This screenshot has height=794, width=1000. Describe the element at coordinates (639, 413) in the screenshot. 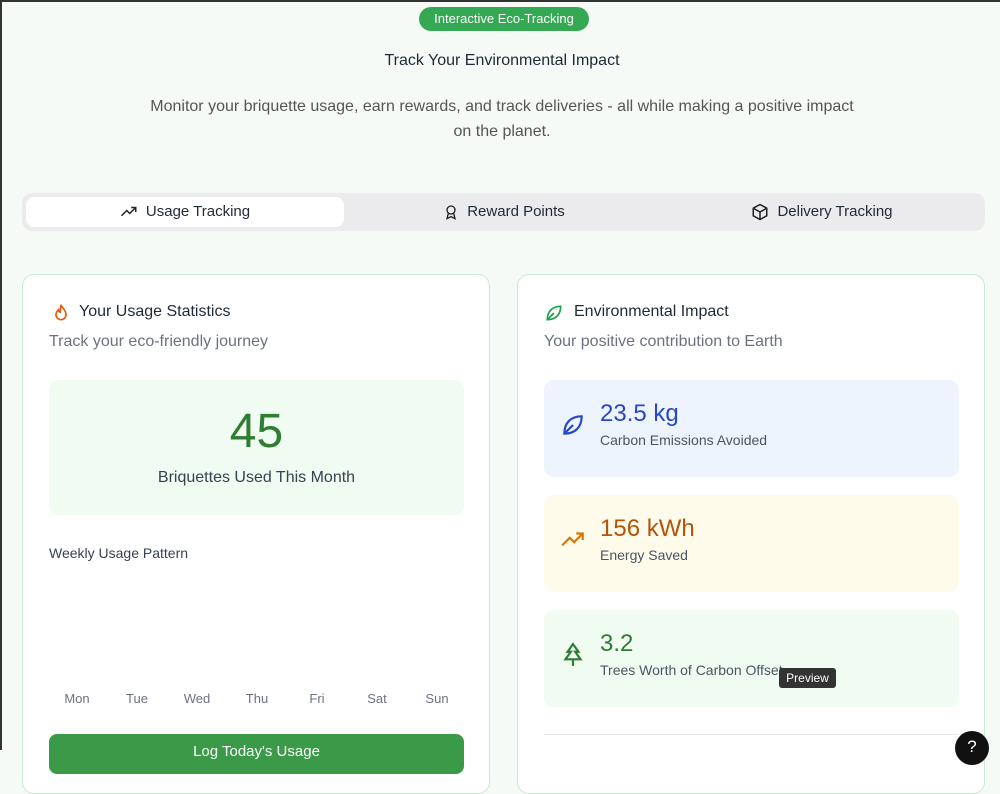

I see `metric-value: 23.5 kg` at that location.